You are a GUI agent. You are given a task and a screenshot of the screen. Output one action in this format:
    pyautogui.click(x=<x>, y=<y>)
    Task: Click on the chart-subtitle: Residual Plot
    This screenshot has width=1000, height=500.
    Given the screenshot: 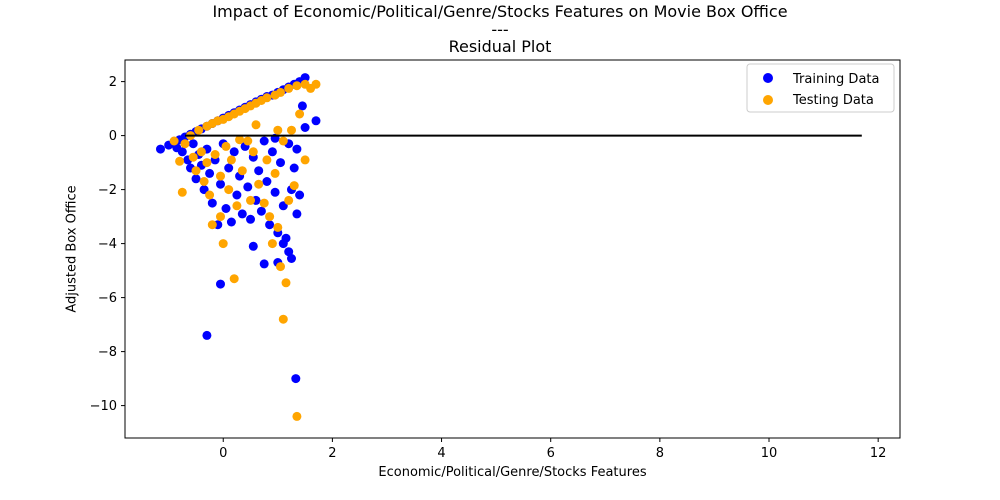 What is the action you would take?
    pyautogui.click(x=500, y=46)
    